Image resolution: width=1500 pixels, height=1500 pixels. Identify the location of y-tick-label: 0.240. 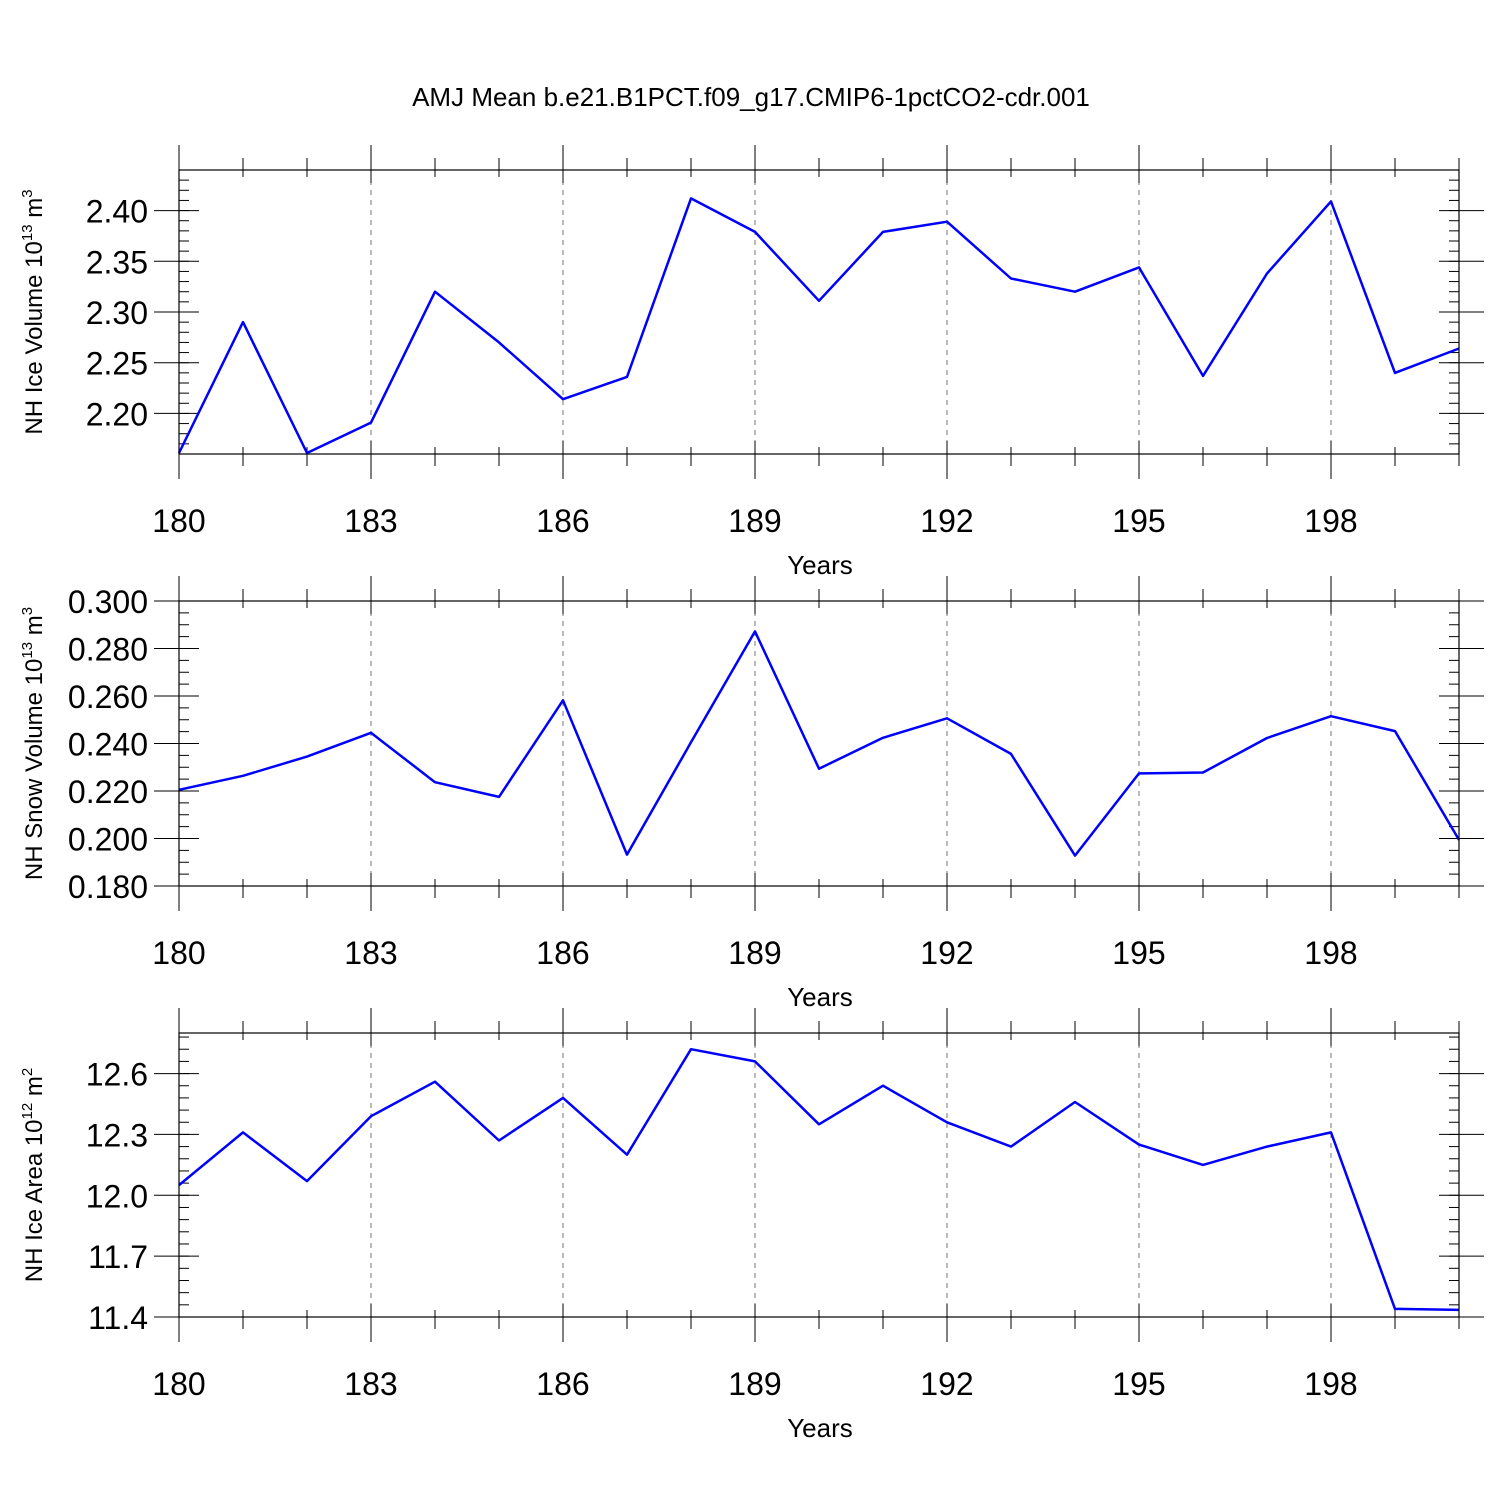
(108, 745).